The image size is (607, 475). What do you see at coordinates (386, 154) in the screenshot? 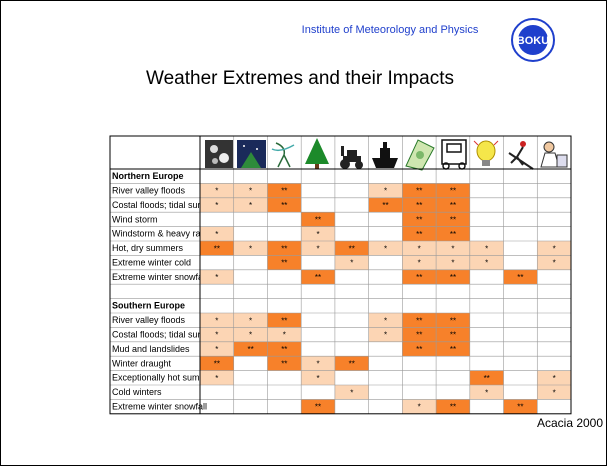
I see `header-icons` at bounding box center [386, 154].